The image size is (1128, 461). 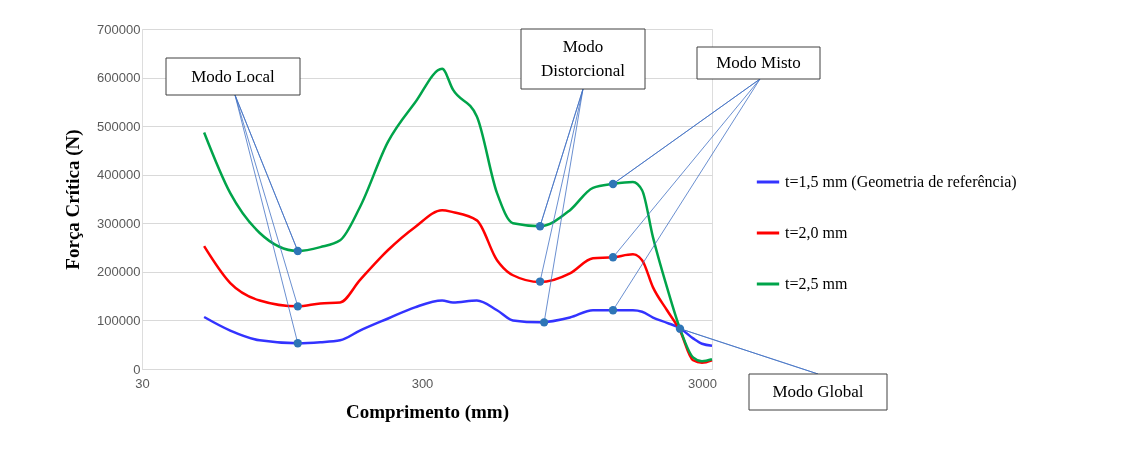 I want to click on legend-label: t=2,5 mm, so click(x=816, y=283).